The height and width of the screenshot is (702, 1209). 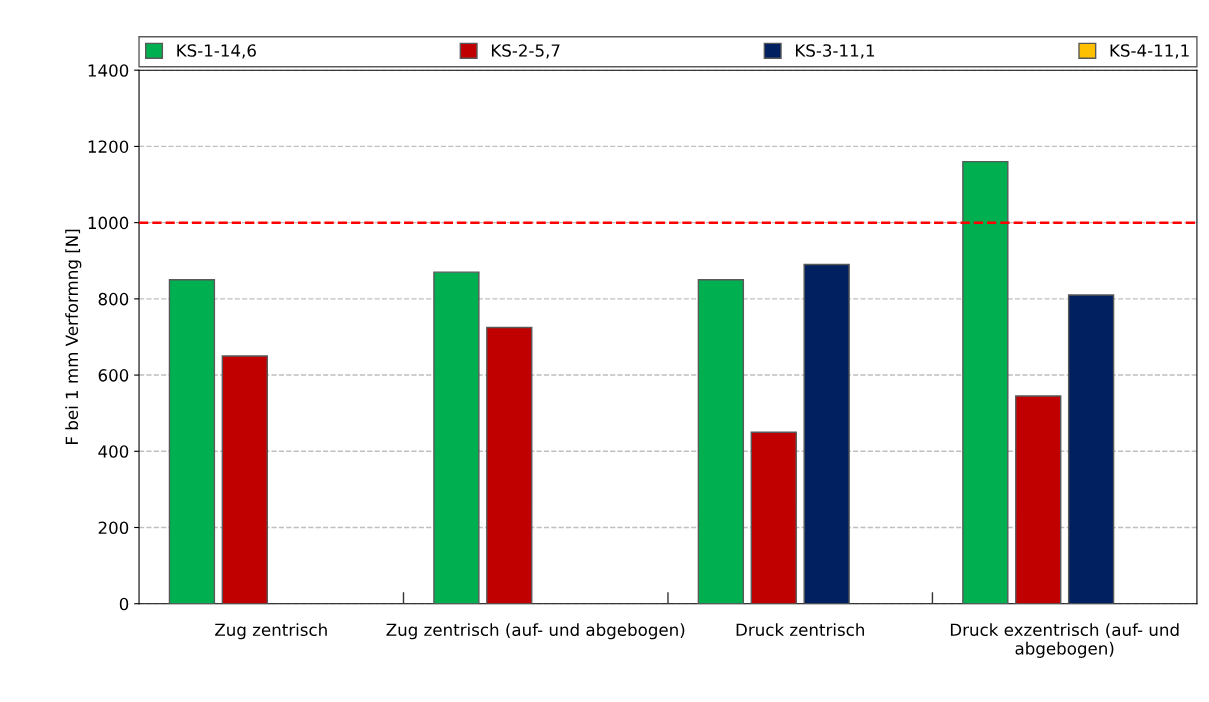 I want to click on legend-label: KS-3-11,1, so click(x=835, y=51).